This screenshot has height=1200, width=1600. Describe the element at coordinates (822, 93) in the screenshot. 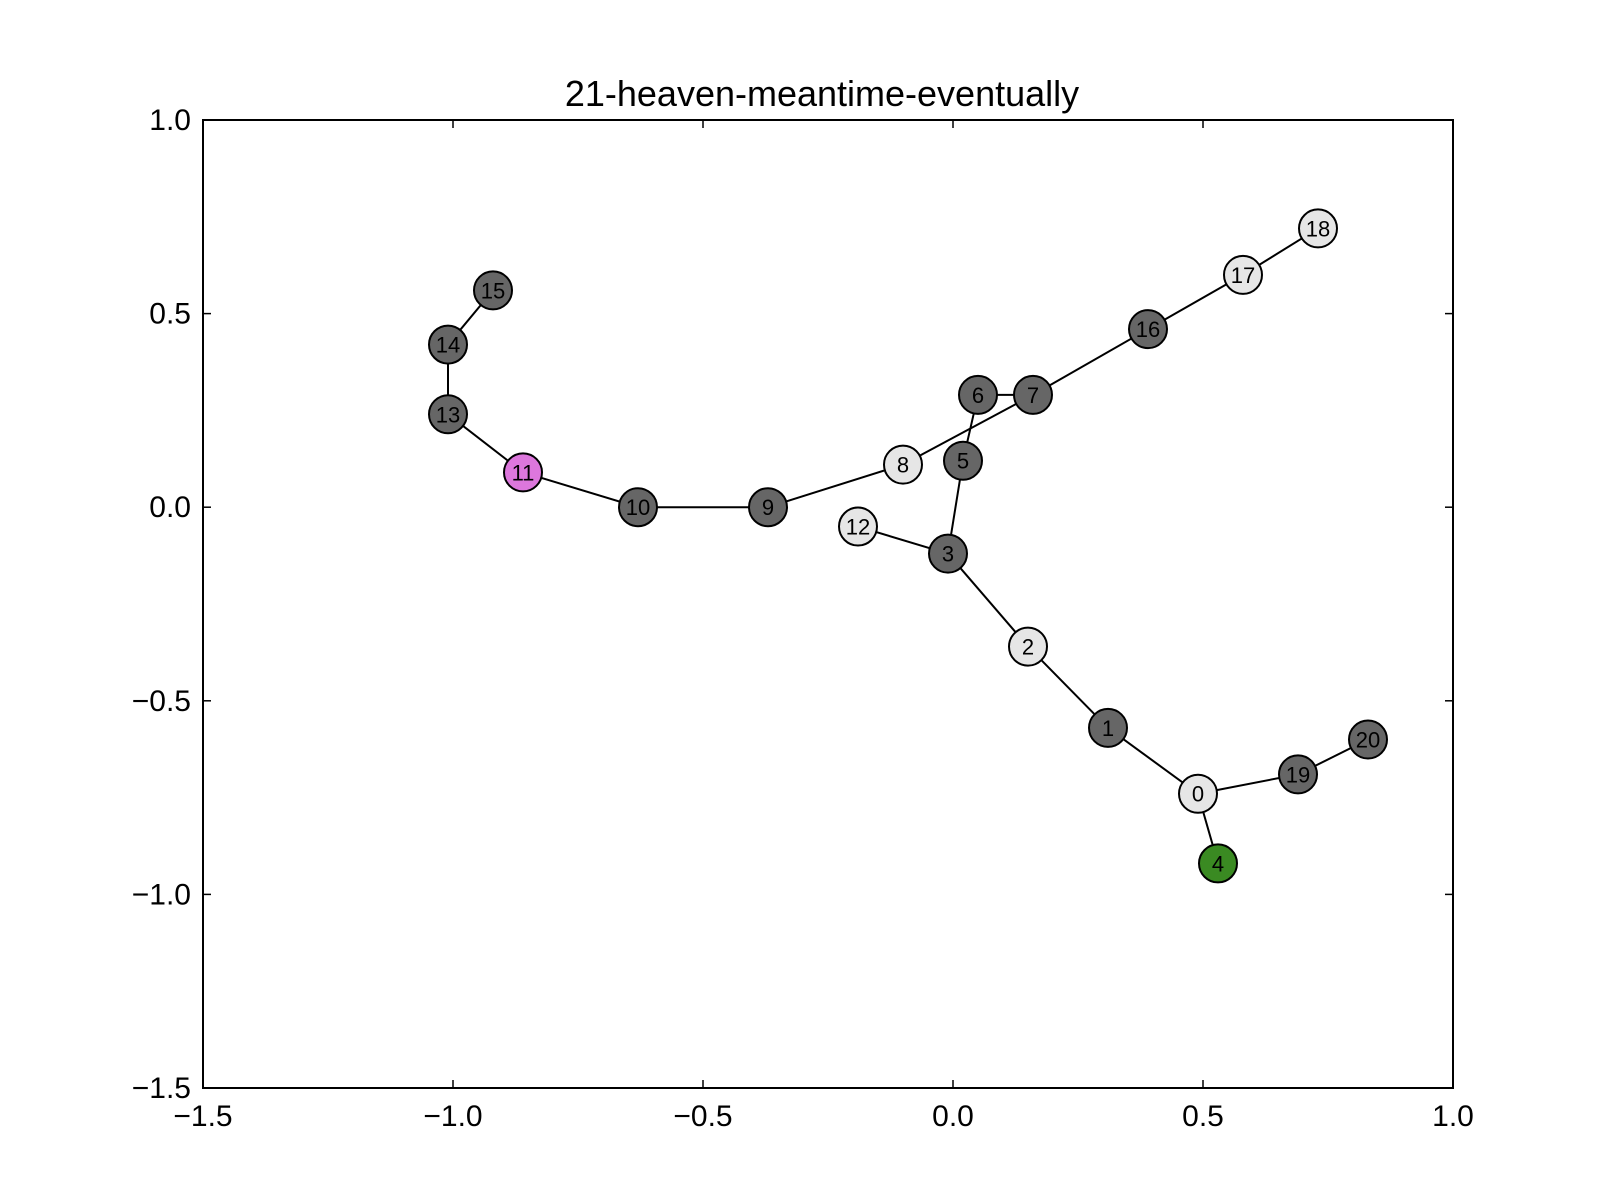

I see `chart-title: 21-heaven-meantime-eventually` at that location.